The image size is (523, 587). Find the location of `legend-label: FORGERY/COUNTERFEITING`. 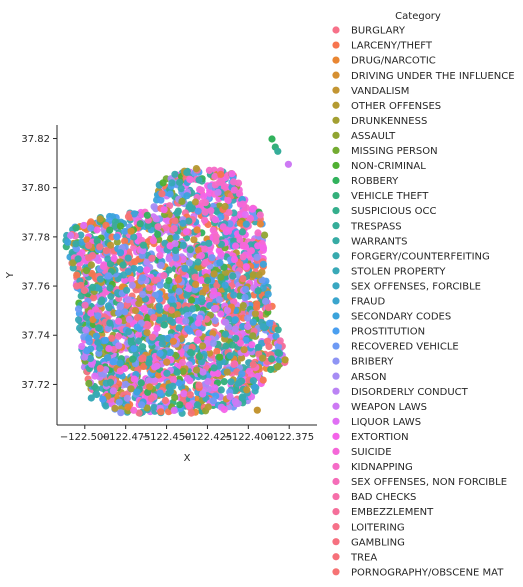

legend-label: FORGERY/COUNTERFEITING is located at coordinates (420, 256).